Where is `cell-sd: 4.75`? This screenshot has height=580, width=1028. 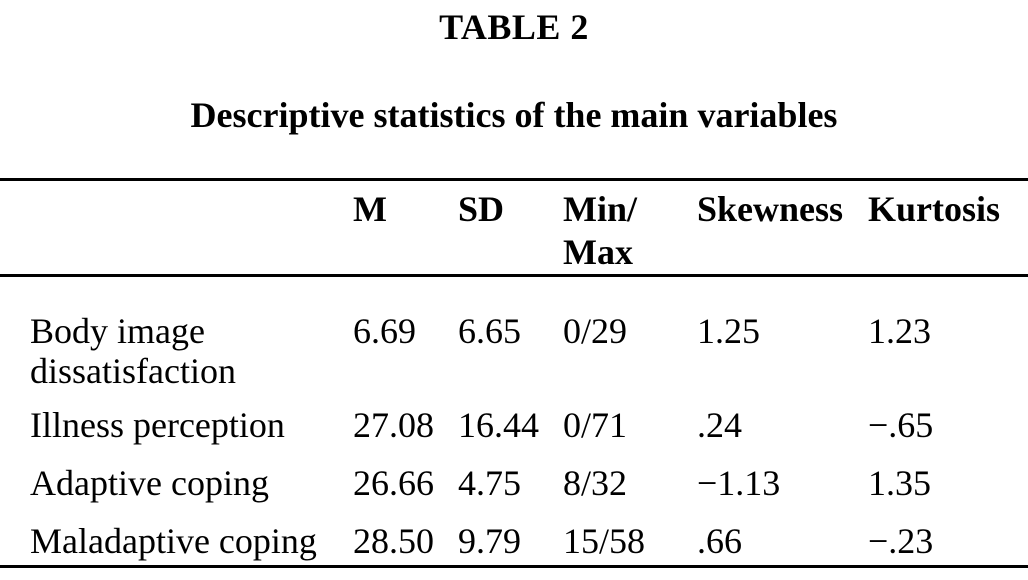 cell-sd: 4.75 is located at coordinates (489, 483).